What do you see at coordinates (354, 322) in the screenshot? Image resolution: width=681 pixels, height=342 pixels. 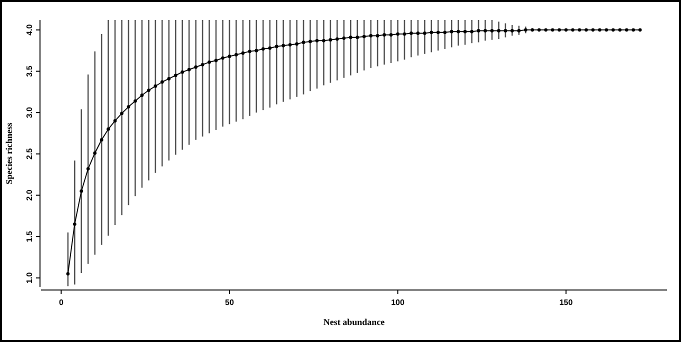 I see `x-axis-title: Nest abundance` at bounding box center [354, 322].